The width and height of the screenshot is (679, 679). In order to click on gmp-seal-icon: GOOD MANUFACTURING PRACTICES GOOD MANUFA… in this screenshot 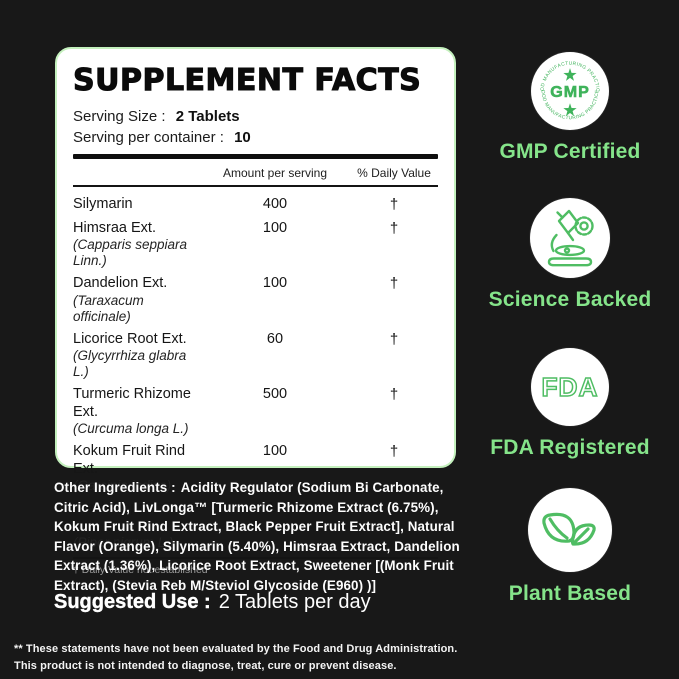, I will do `click(570, 91)`.